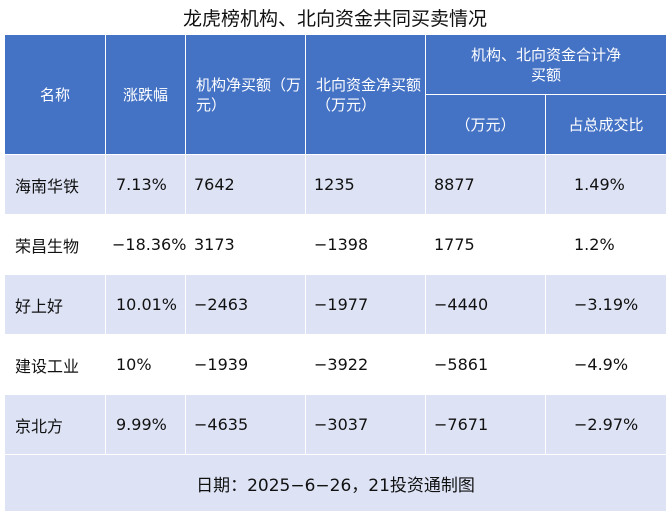 Image resolution: width=670 pixels, height=520 pixels. What do you see at coordinates (485, 244) in the screenshot?
I see `cell-combined: 1775` at bounding box center [485, 244].